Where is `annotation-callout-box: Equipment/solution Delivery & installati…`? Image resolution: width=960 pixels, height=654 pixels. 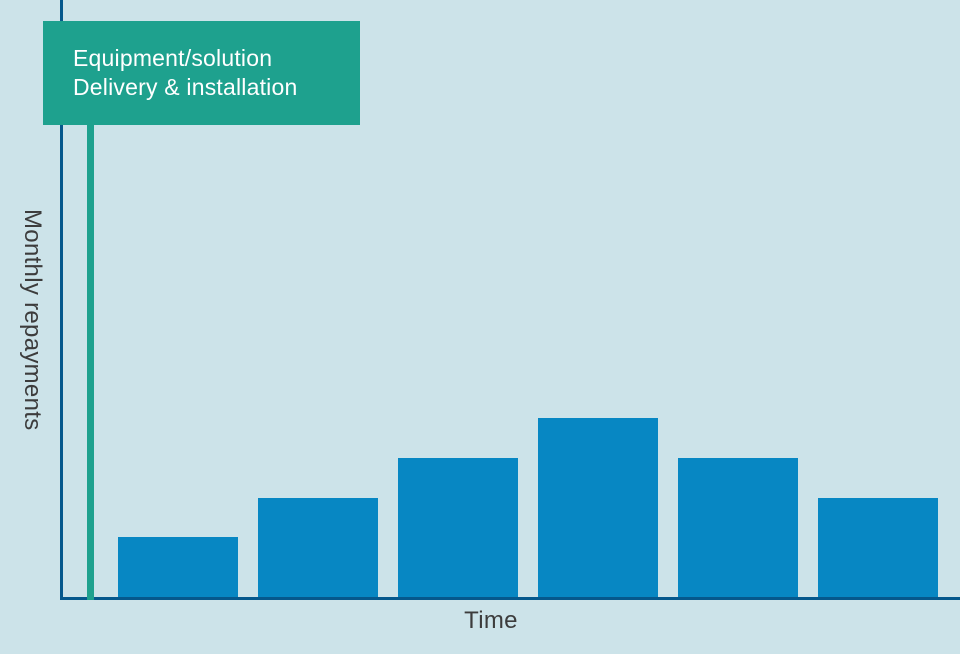
annotation-callout-box: Equipment/solution Delivery & installati… is located at coordinates (201, 73).